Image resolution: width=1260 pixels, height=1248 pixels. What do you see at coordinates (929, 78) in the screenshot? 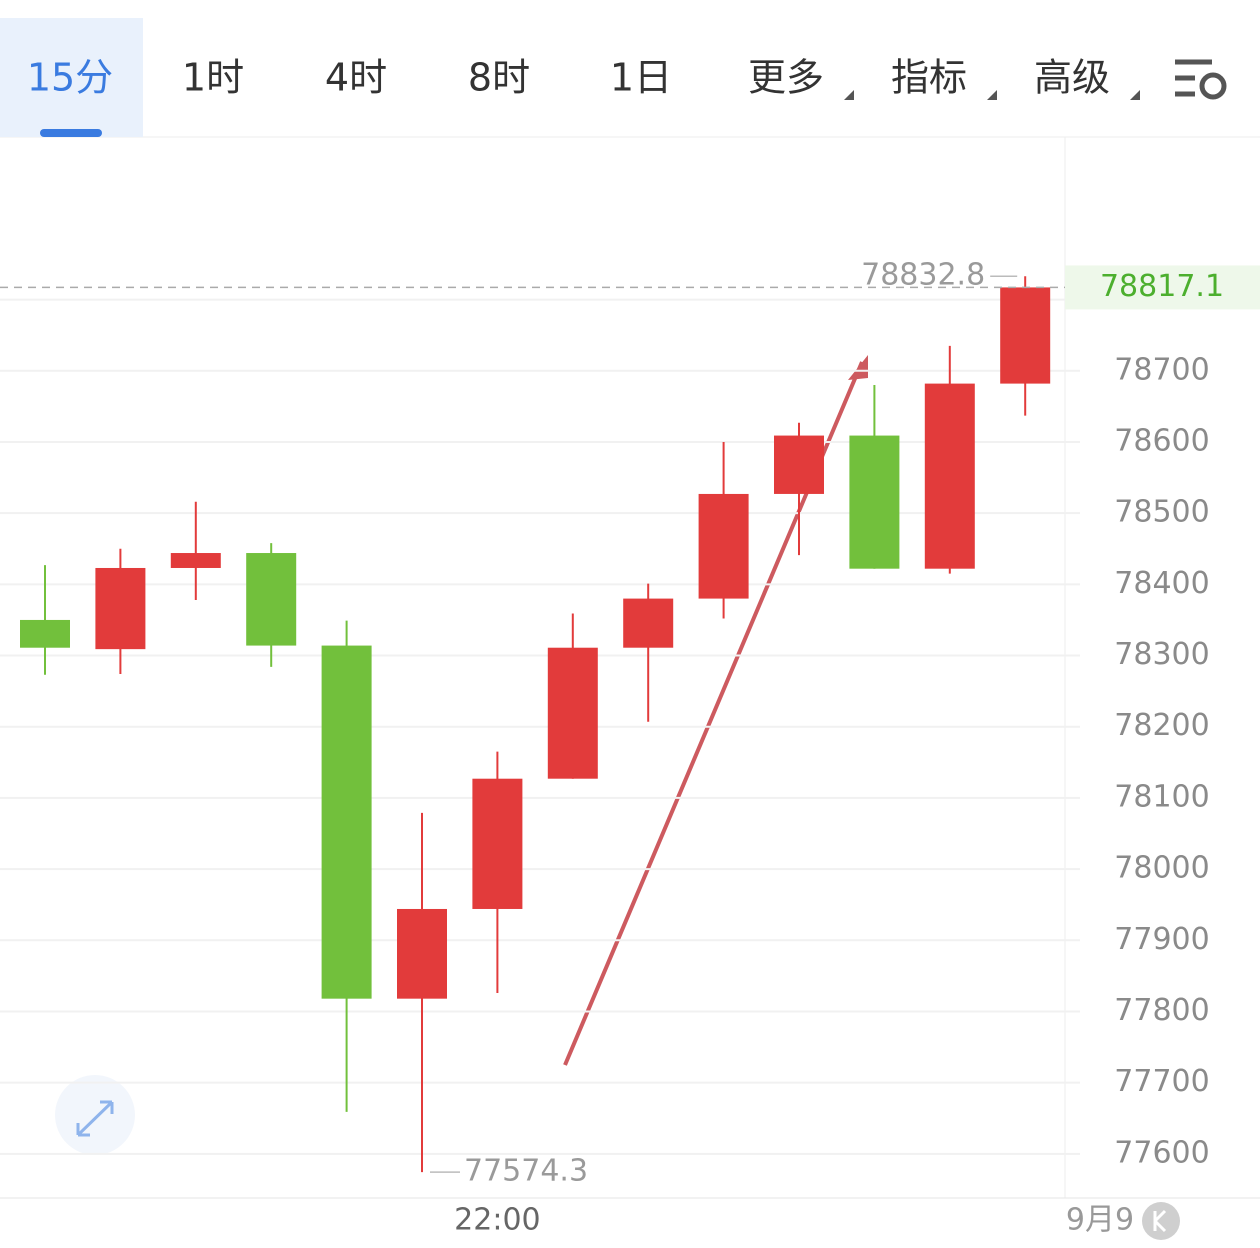
I see `tab: 指标` at bounding box center [929, 78].